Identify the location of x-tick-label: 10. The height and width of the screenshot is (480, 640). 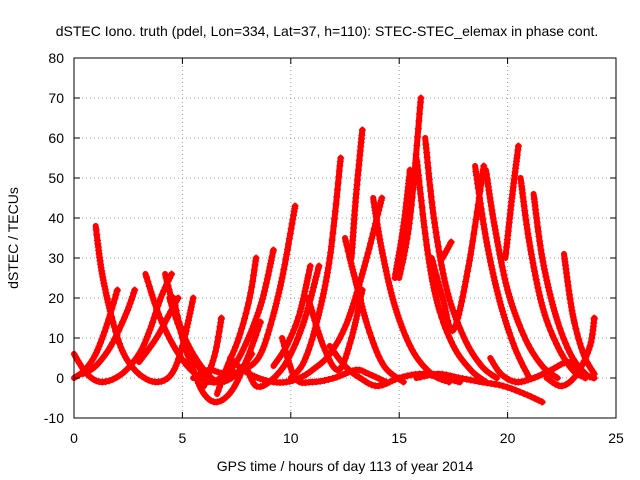
(291, 438).